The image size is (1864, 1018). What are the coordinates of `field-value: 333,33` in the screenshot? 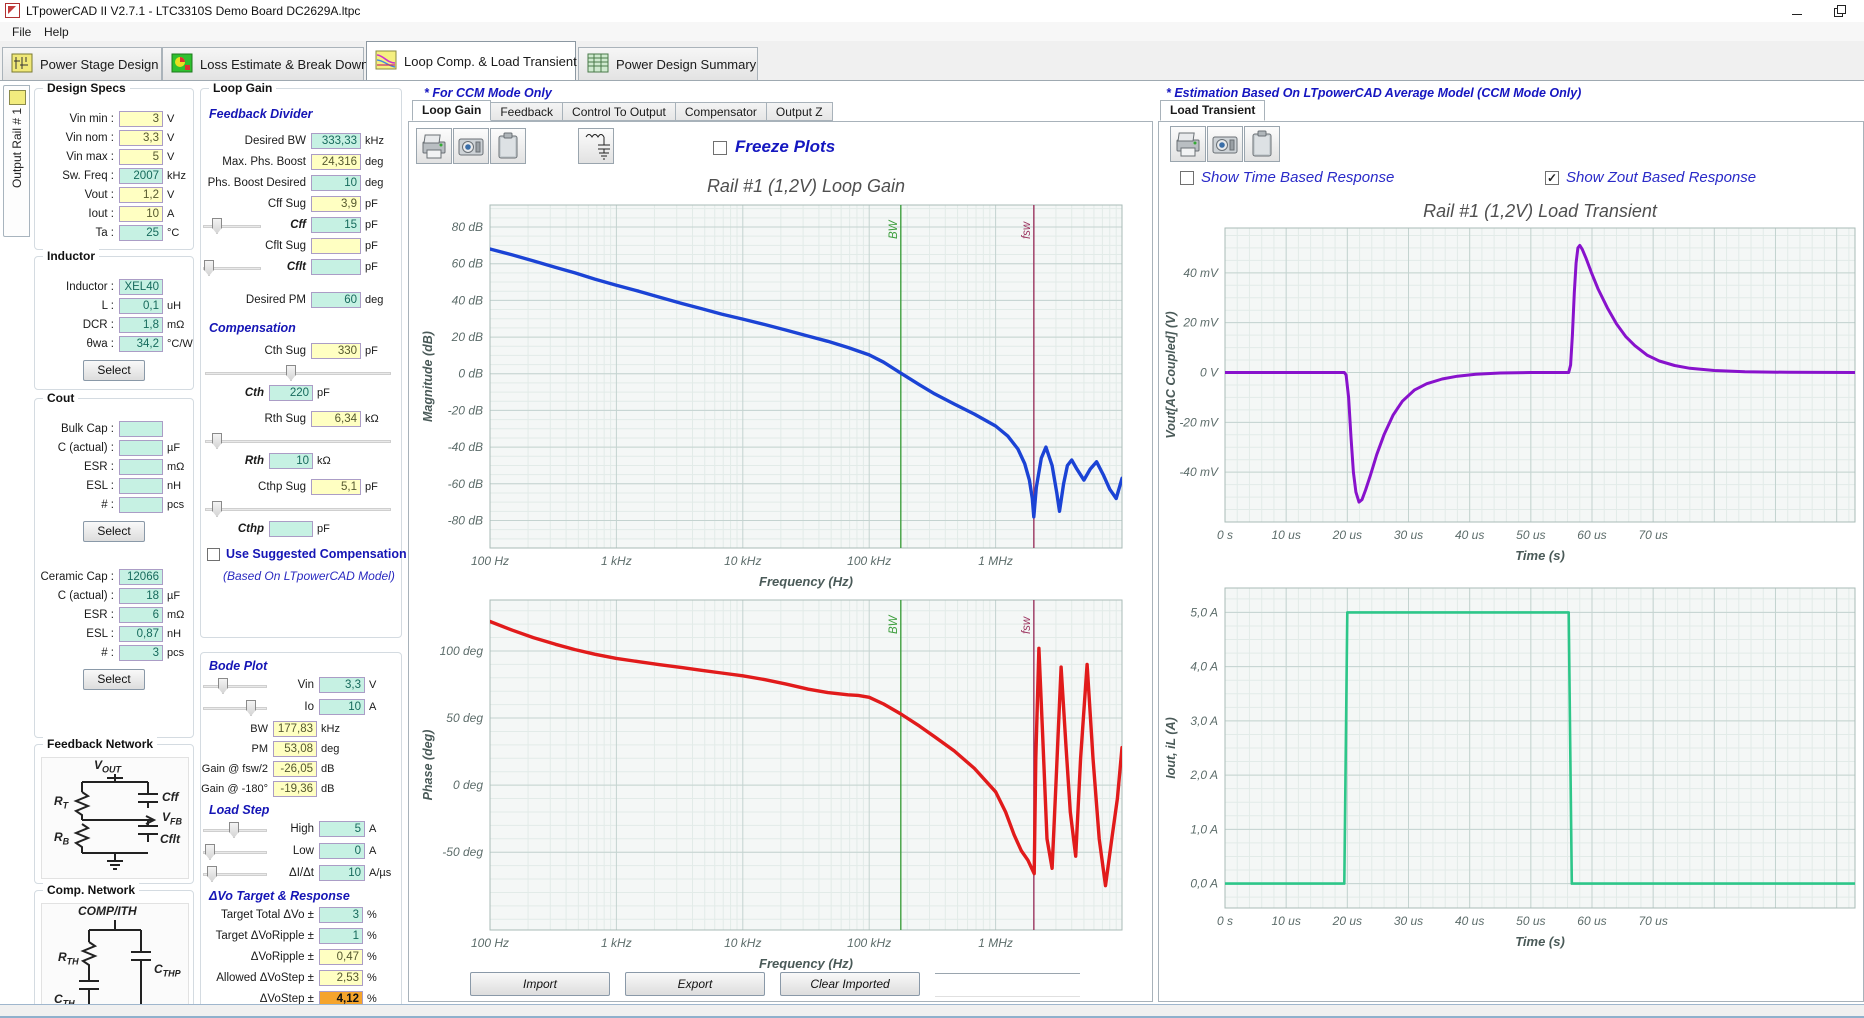 It's located at (336, 141).